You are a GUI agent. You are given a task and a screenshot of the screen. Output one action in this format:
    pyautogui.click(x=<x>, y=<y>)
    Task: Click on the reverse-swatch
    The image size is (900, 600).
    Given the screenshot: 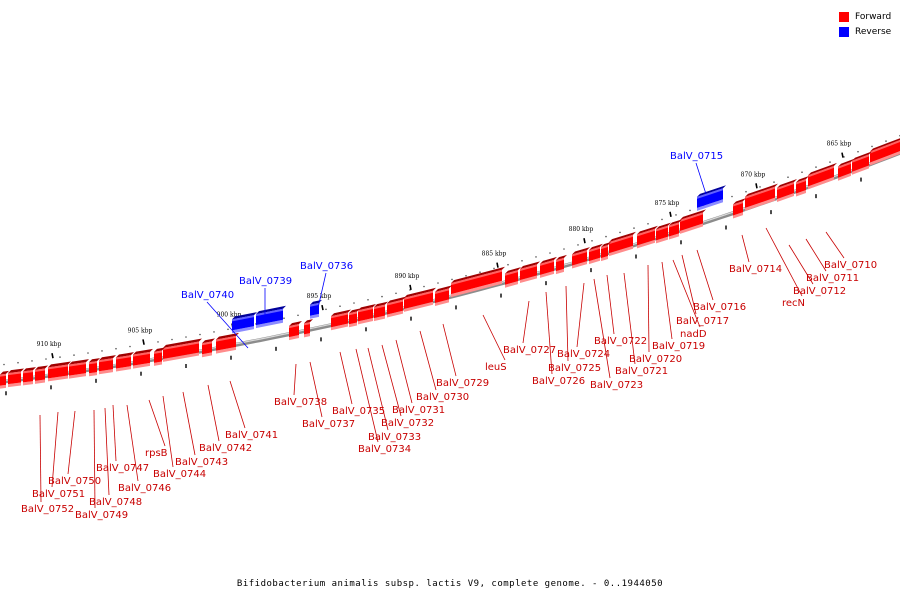 What is the action you would take?
    pyautogui.click(x=844, y=31)
    